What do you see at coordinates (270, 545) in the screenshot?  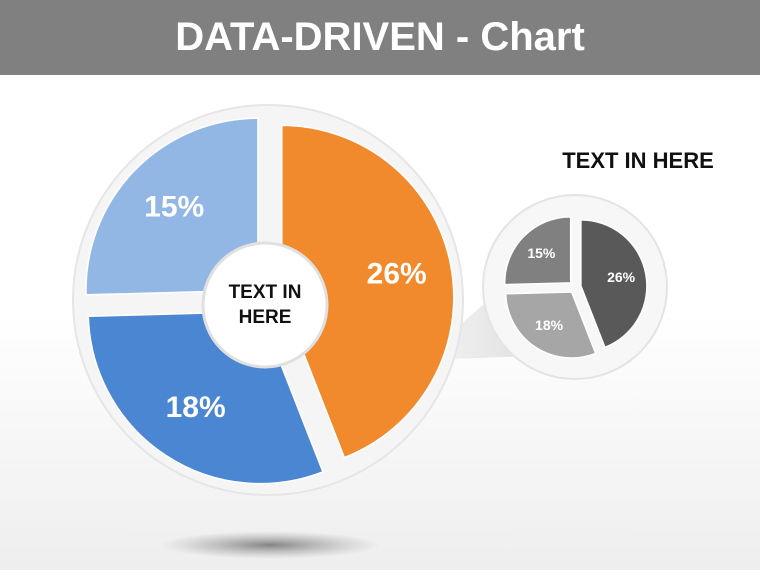 I see `shadow` at bounding box center [270, 545].